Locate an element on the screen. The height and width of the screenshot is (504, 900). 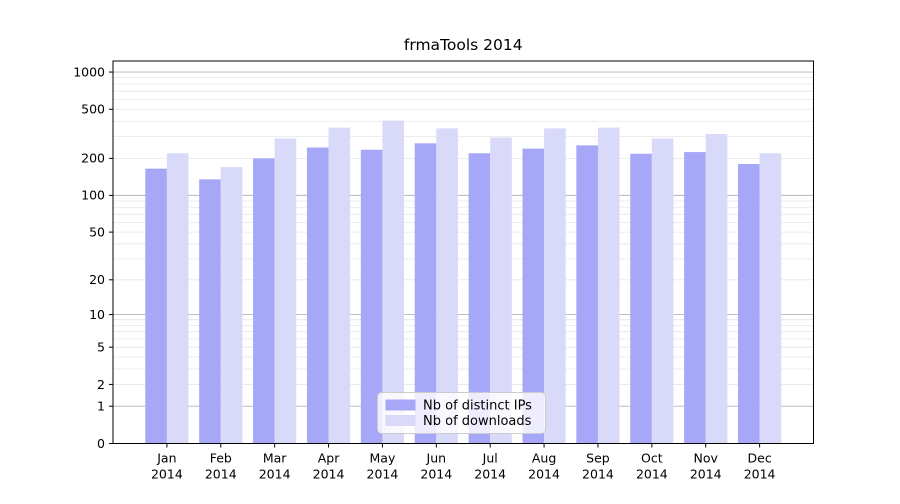
x-tick-label-month: Dec is located at coordinates (760, 458).